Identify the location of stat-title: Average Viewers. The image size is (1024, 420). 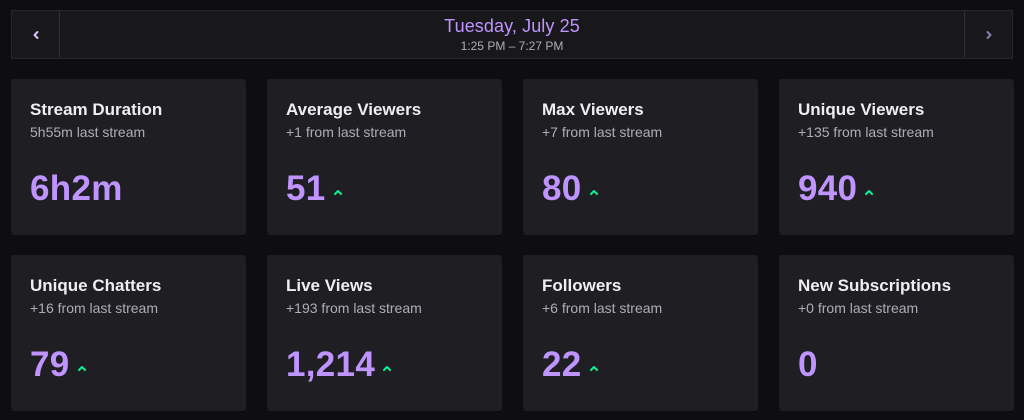
(354, 109).